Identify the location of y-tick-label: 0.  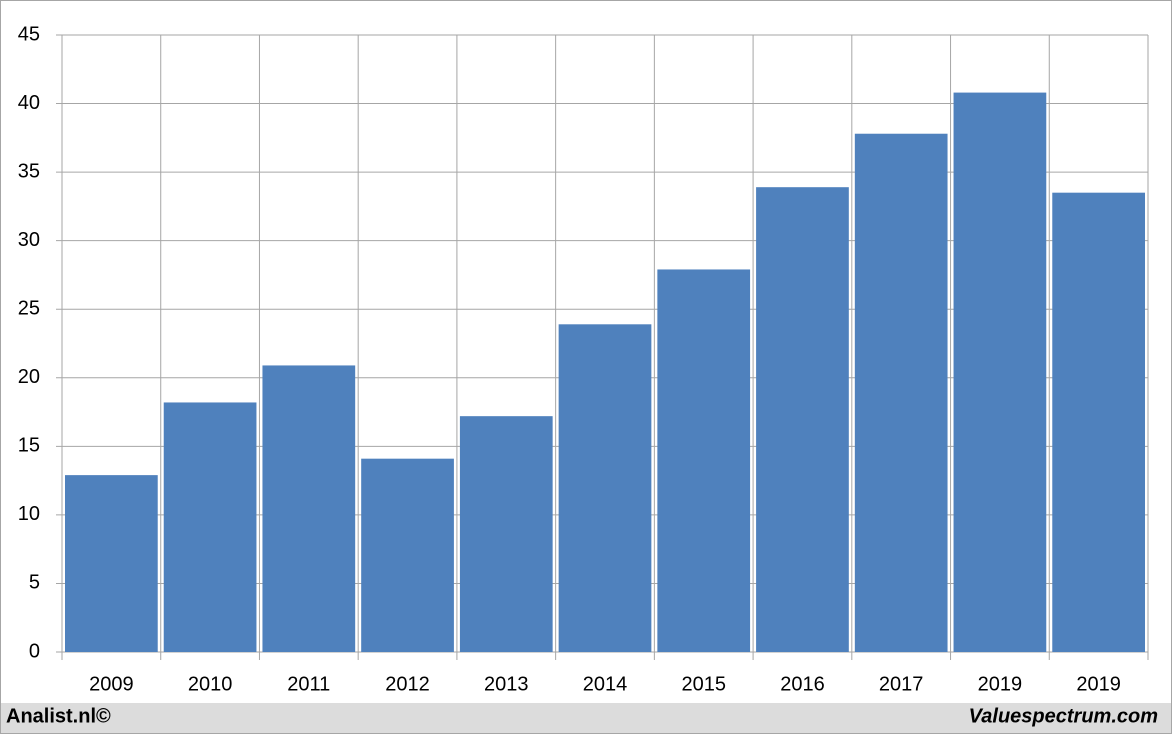
(34, 651).